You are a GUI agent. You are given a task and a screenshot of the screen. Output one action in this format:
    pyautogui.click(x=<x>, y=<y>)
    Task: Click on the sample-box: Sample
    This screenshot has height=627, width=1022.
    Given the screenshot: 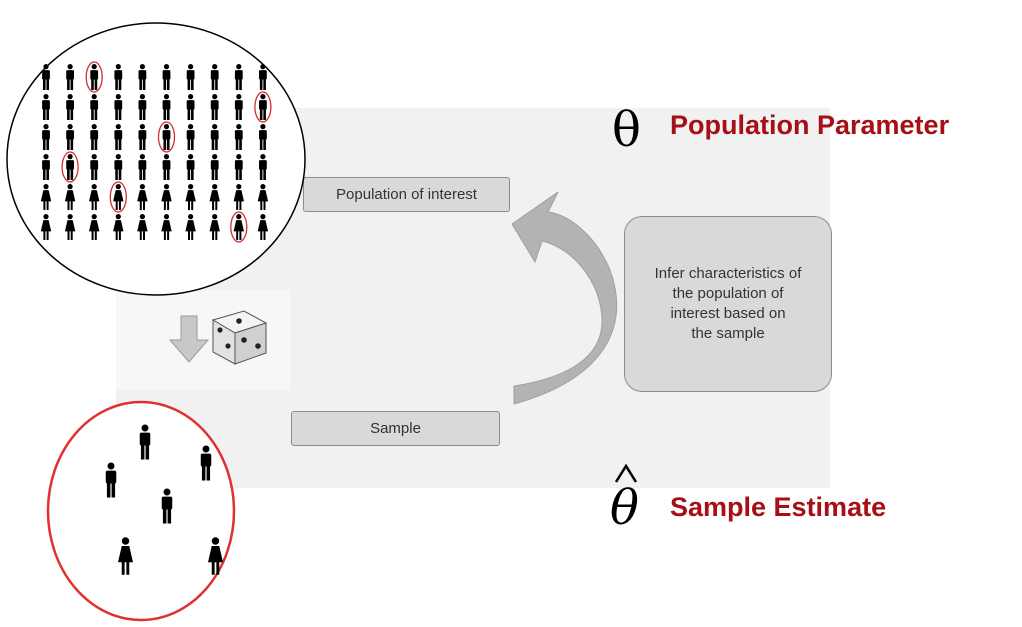 What is the action you would take?
    pyautogui.click(x=395, y=428)
    